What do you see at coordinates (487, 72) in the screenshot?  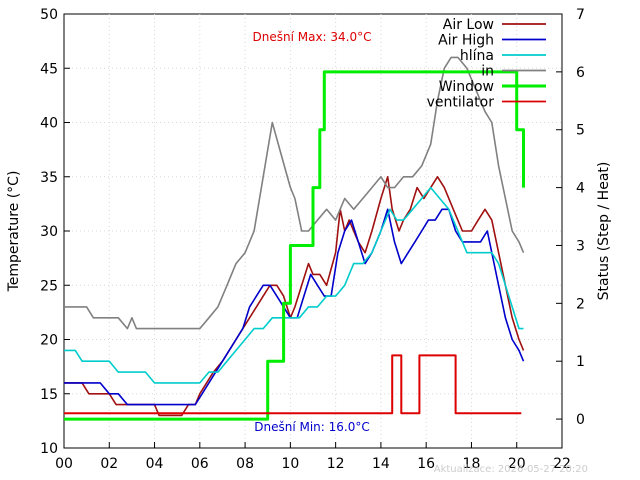 I see `legend-label-3: in` at bounding box center [487, 72].